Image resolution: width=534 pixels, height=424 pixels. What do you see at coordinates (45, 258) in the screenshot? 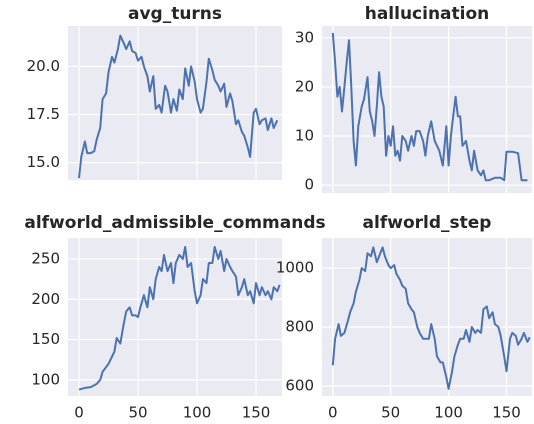
I see `y-tick-label: 250` at bounding box center [45, 258].